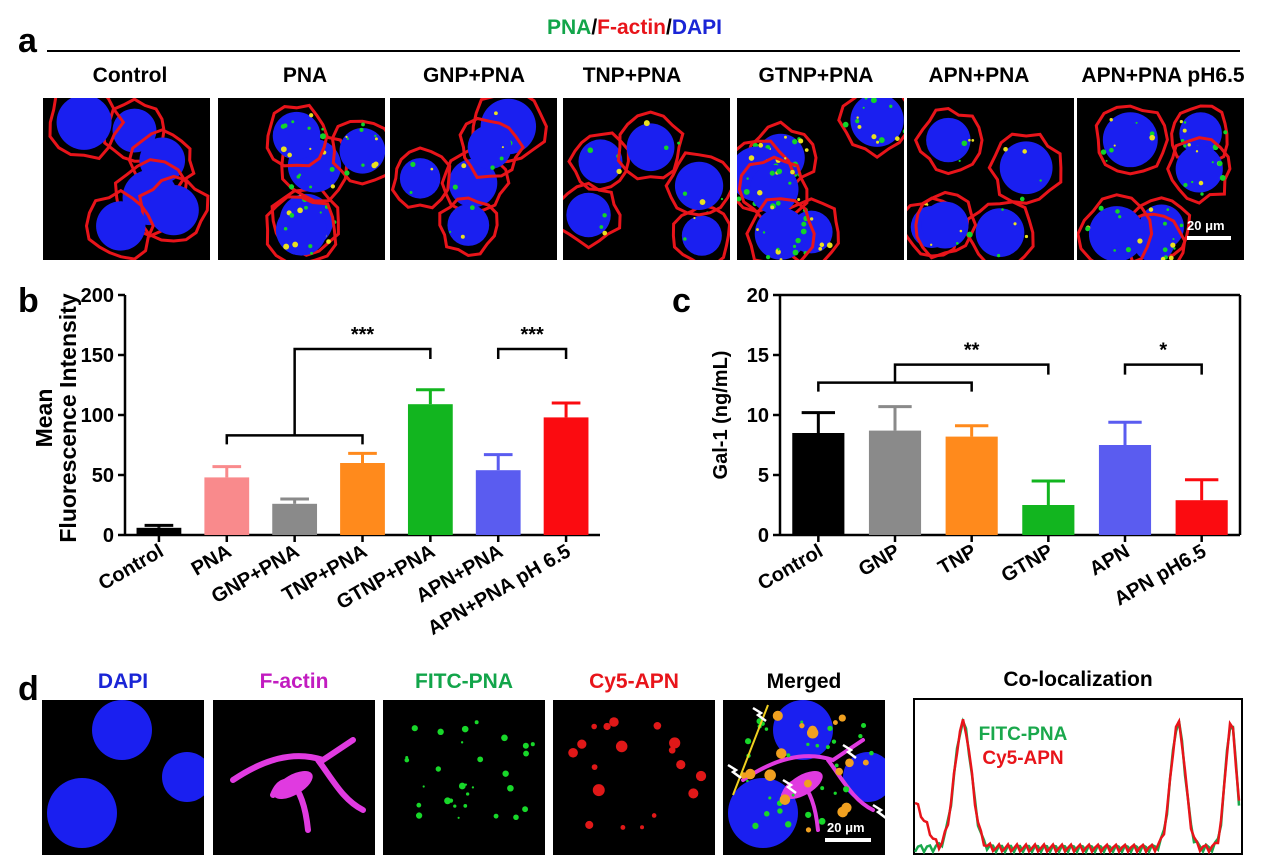  I want to click on y-tick-label: 200, so click(97, 296).